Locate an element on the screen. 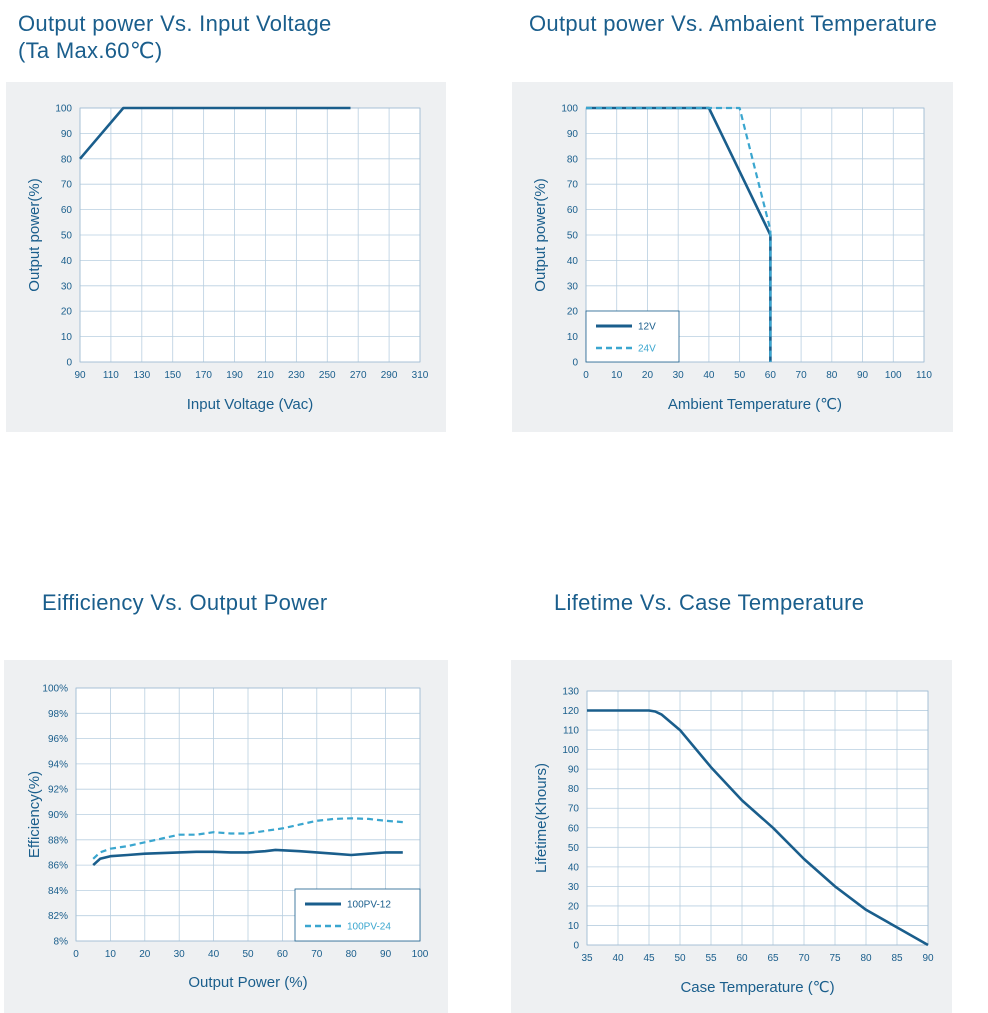 Image resolution: width=988 pixels, height=1013 pixels. chart3-y-tick-4: 88% is located at coordinates (58, 840).